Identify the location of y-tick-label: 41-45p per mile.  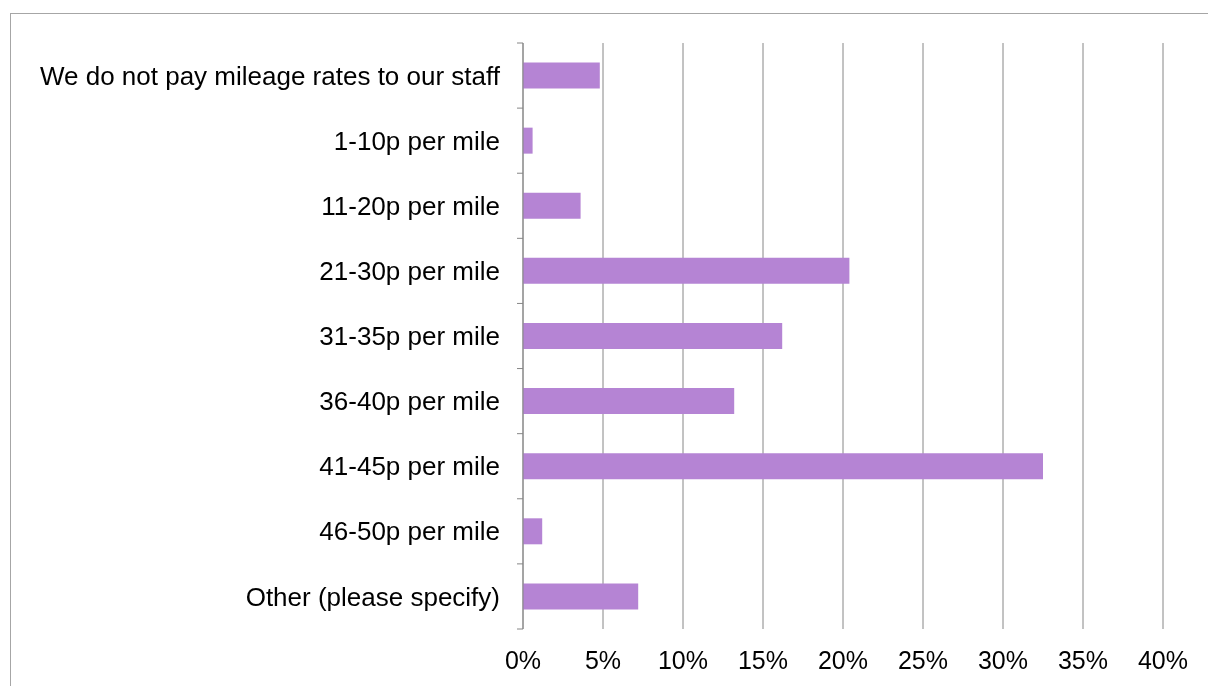
(409, 466).